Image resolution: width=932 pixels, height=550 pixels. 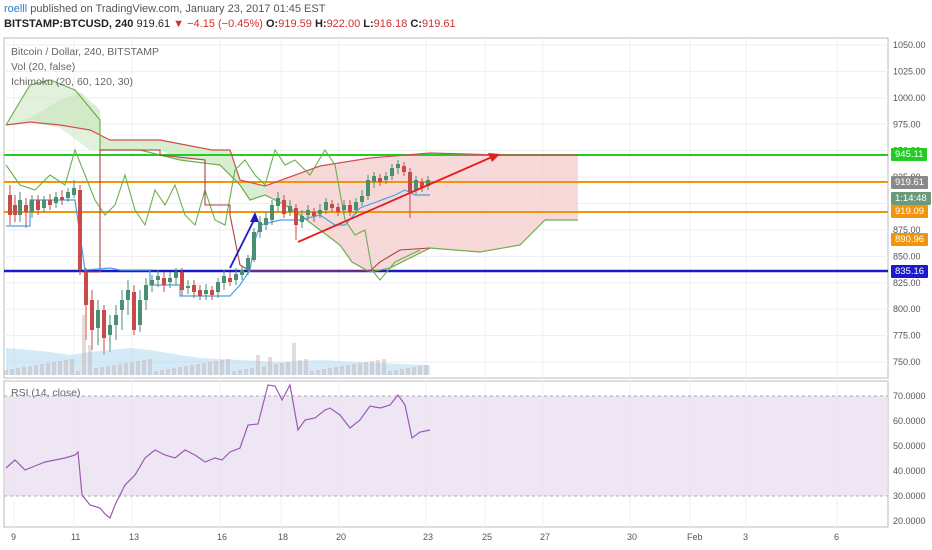 What do you see at coordinates (390, 24) in the screenshot?
I see `low-value: 916.18` at bounding box center [390, 24].